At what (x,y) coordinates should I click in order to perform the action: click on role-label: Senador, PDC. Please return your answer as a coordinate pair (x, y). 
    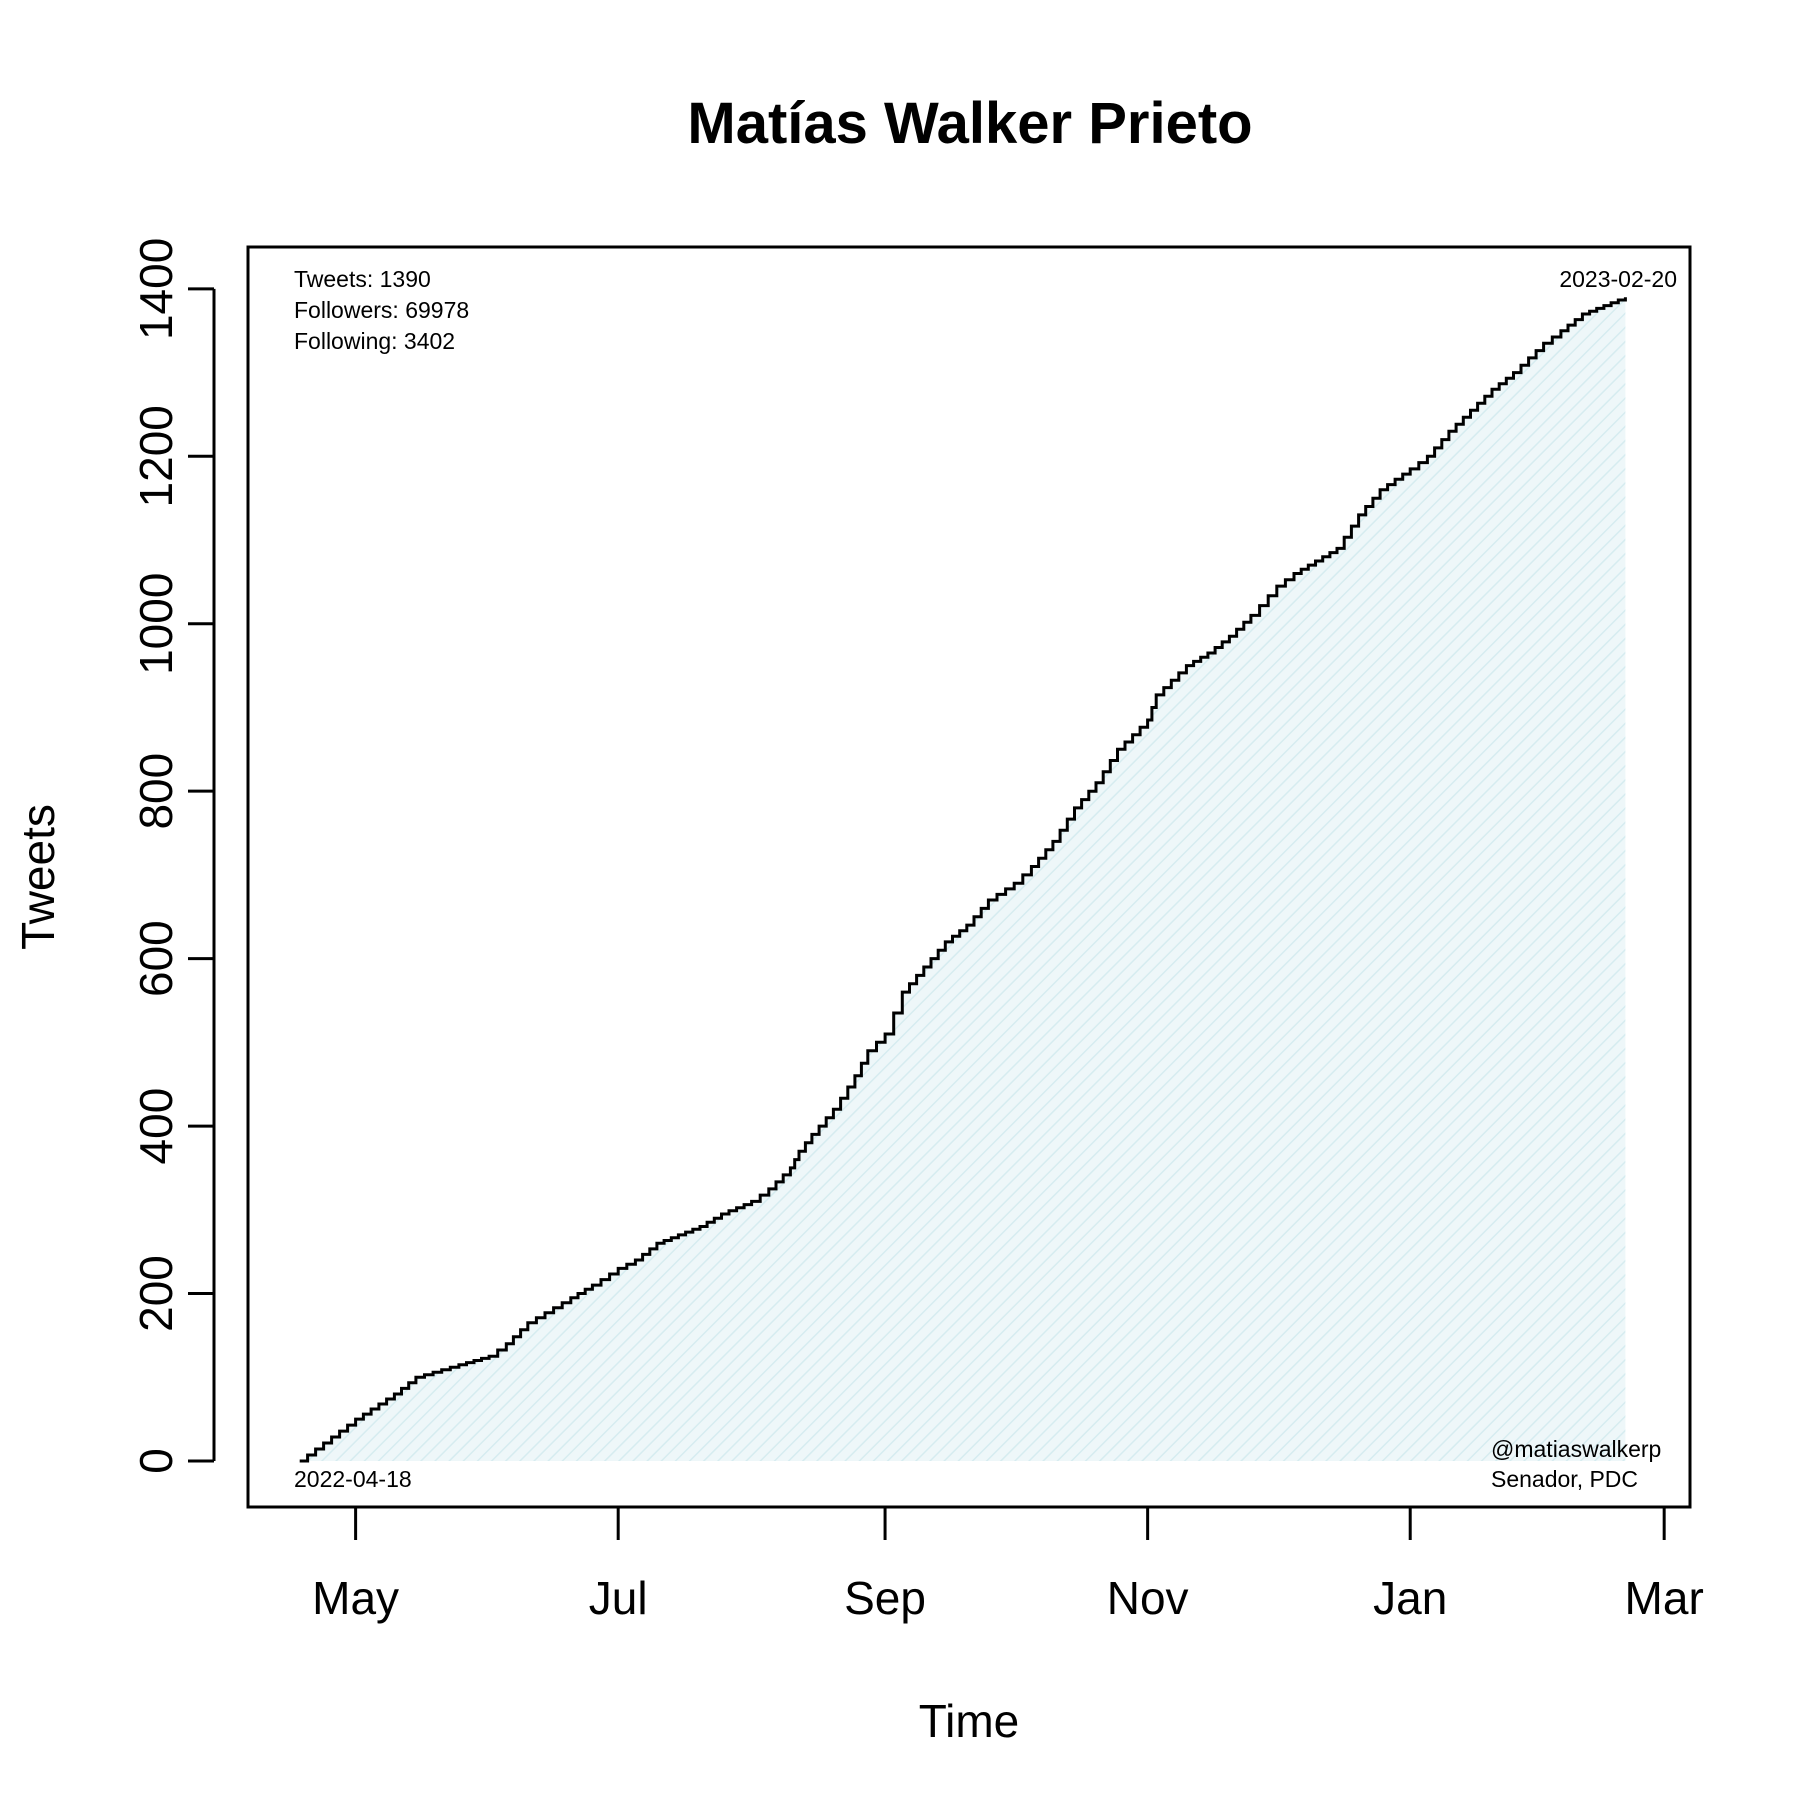
    Looking at the image, I should click on (1564, 1479).